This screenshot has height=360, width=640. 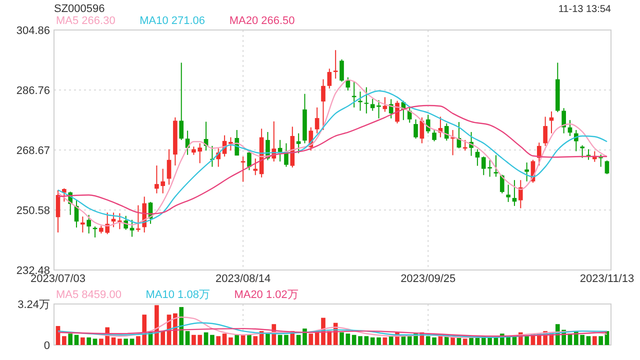 I want to click on x-tick-label: 2023/11/13, so click(x=607, y=279).